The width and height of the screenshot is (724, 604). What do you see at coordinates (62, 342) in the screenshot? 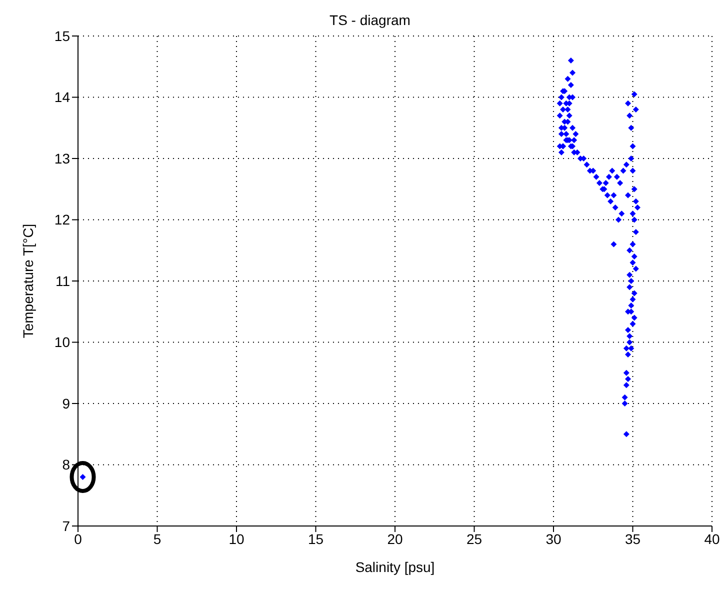
I see `y-tick-label: 10` at bounding box center [62, 342].